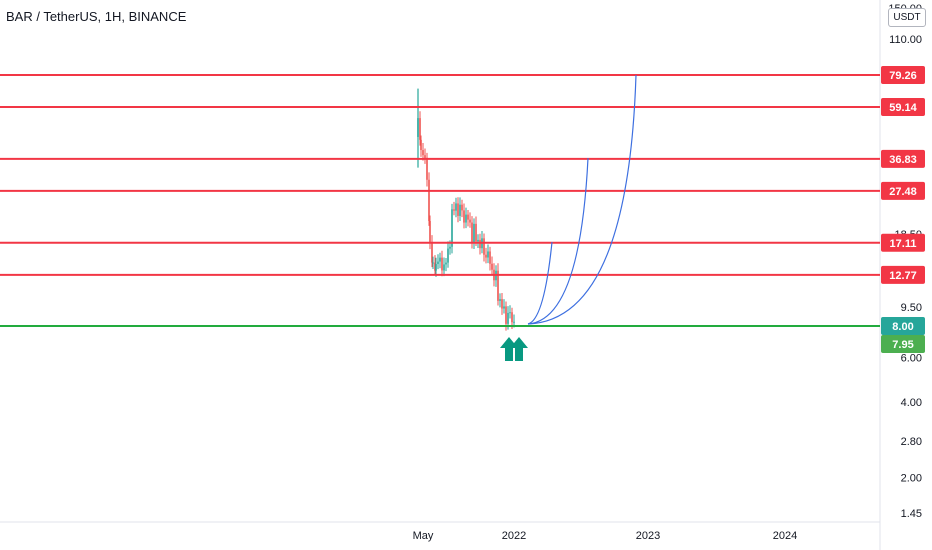 This screenshot has width=932, height=550. What do you see at coordinates (466, 209) in the screenshot?
I see `candlestick-series` at bounding box center [466, 209].